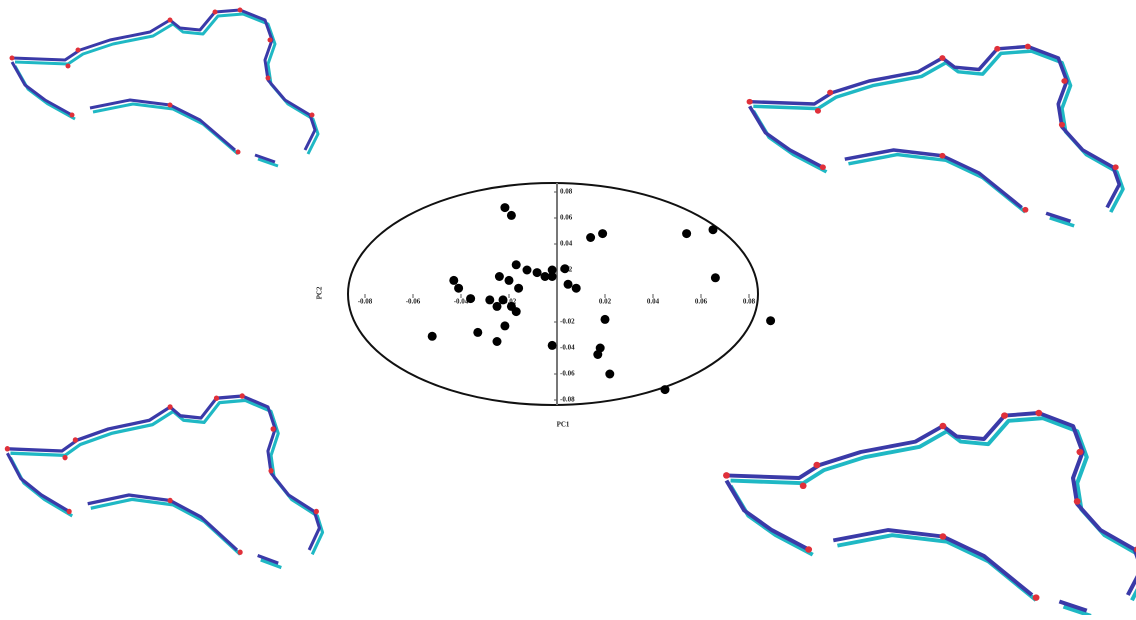 The image size is (1136, 620). Describe the element at coordinates (567, 322) in the screenshot. I see `y-tick-label: -0.02` at that location.